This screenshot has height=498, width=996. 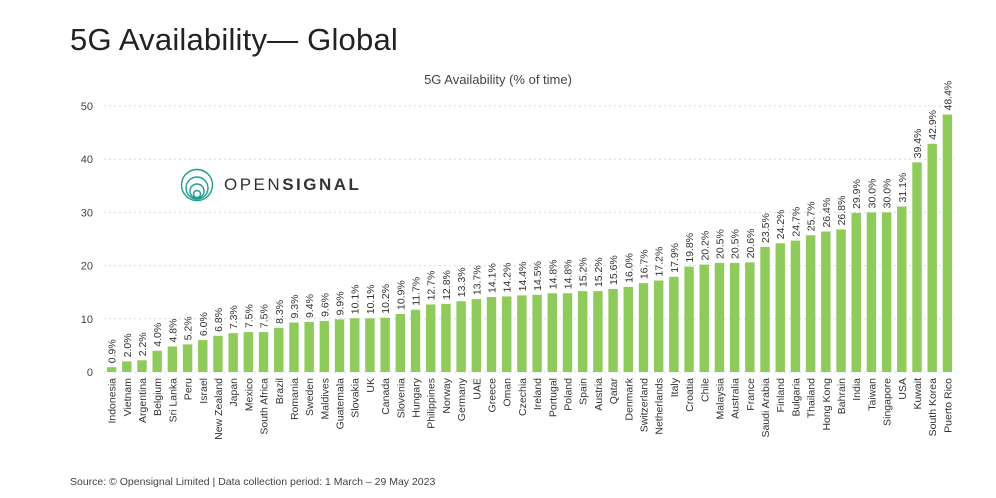 I want to click on category-label: Italy, so click(x=675, y=387).